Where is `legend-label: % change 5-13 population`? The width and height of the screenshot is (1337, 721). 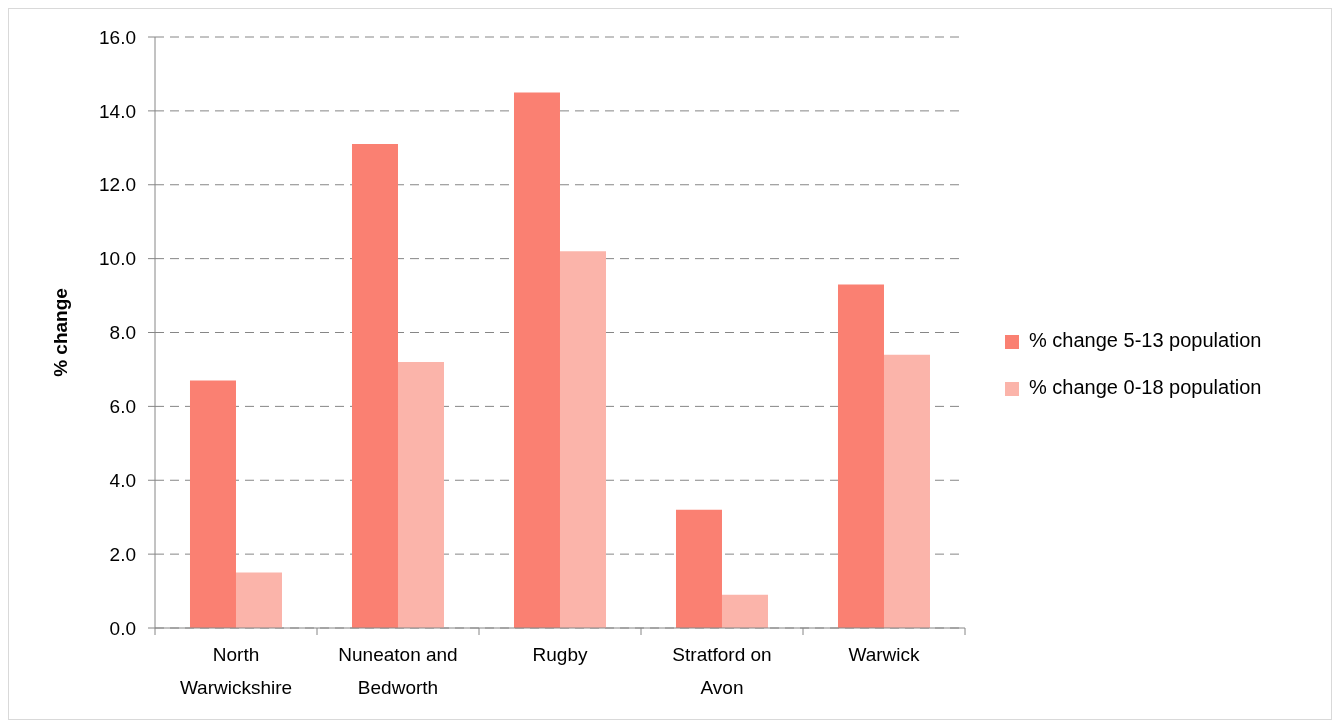 legend-label: % change 5-13 population is located at coordinates (1145, 340).